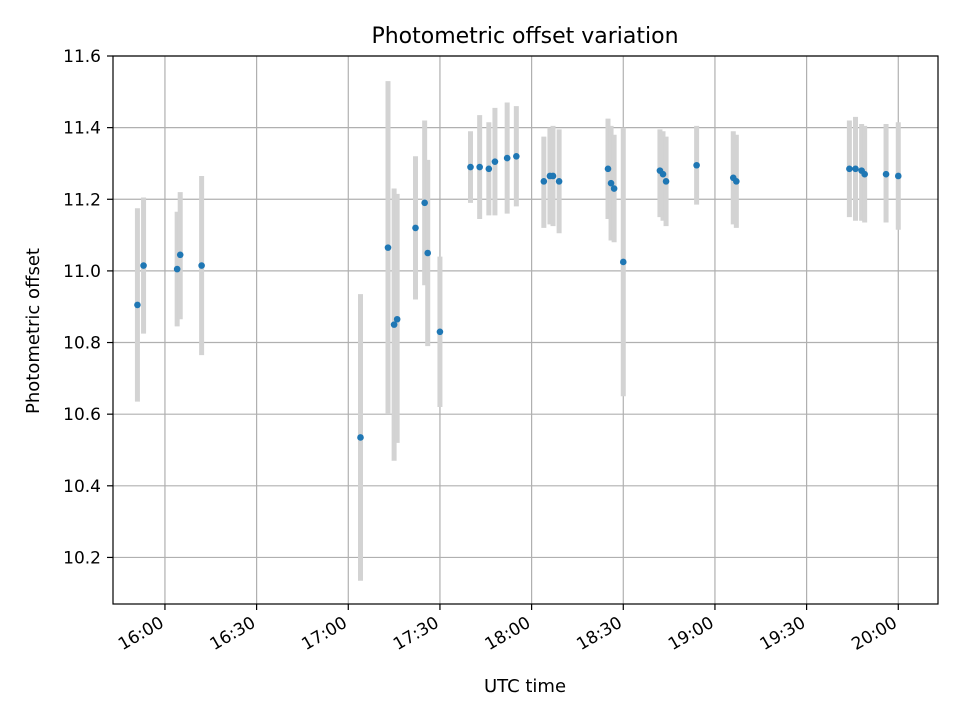 This screenshot has height=724, width=960. What do you see at coordinates (33, 331) in the screenshot?
I see `y-axis-label: Photometric offset` at bounding box center [33, 331].